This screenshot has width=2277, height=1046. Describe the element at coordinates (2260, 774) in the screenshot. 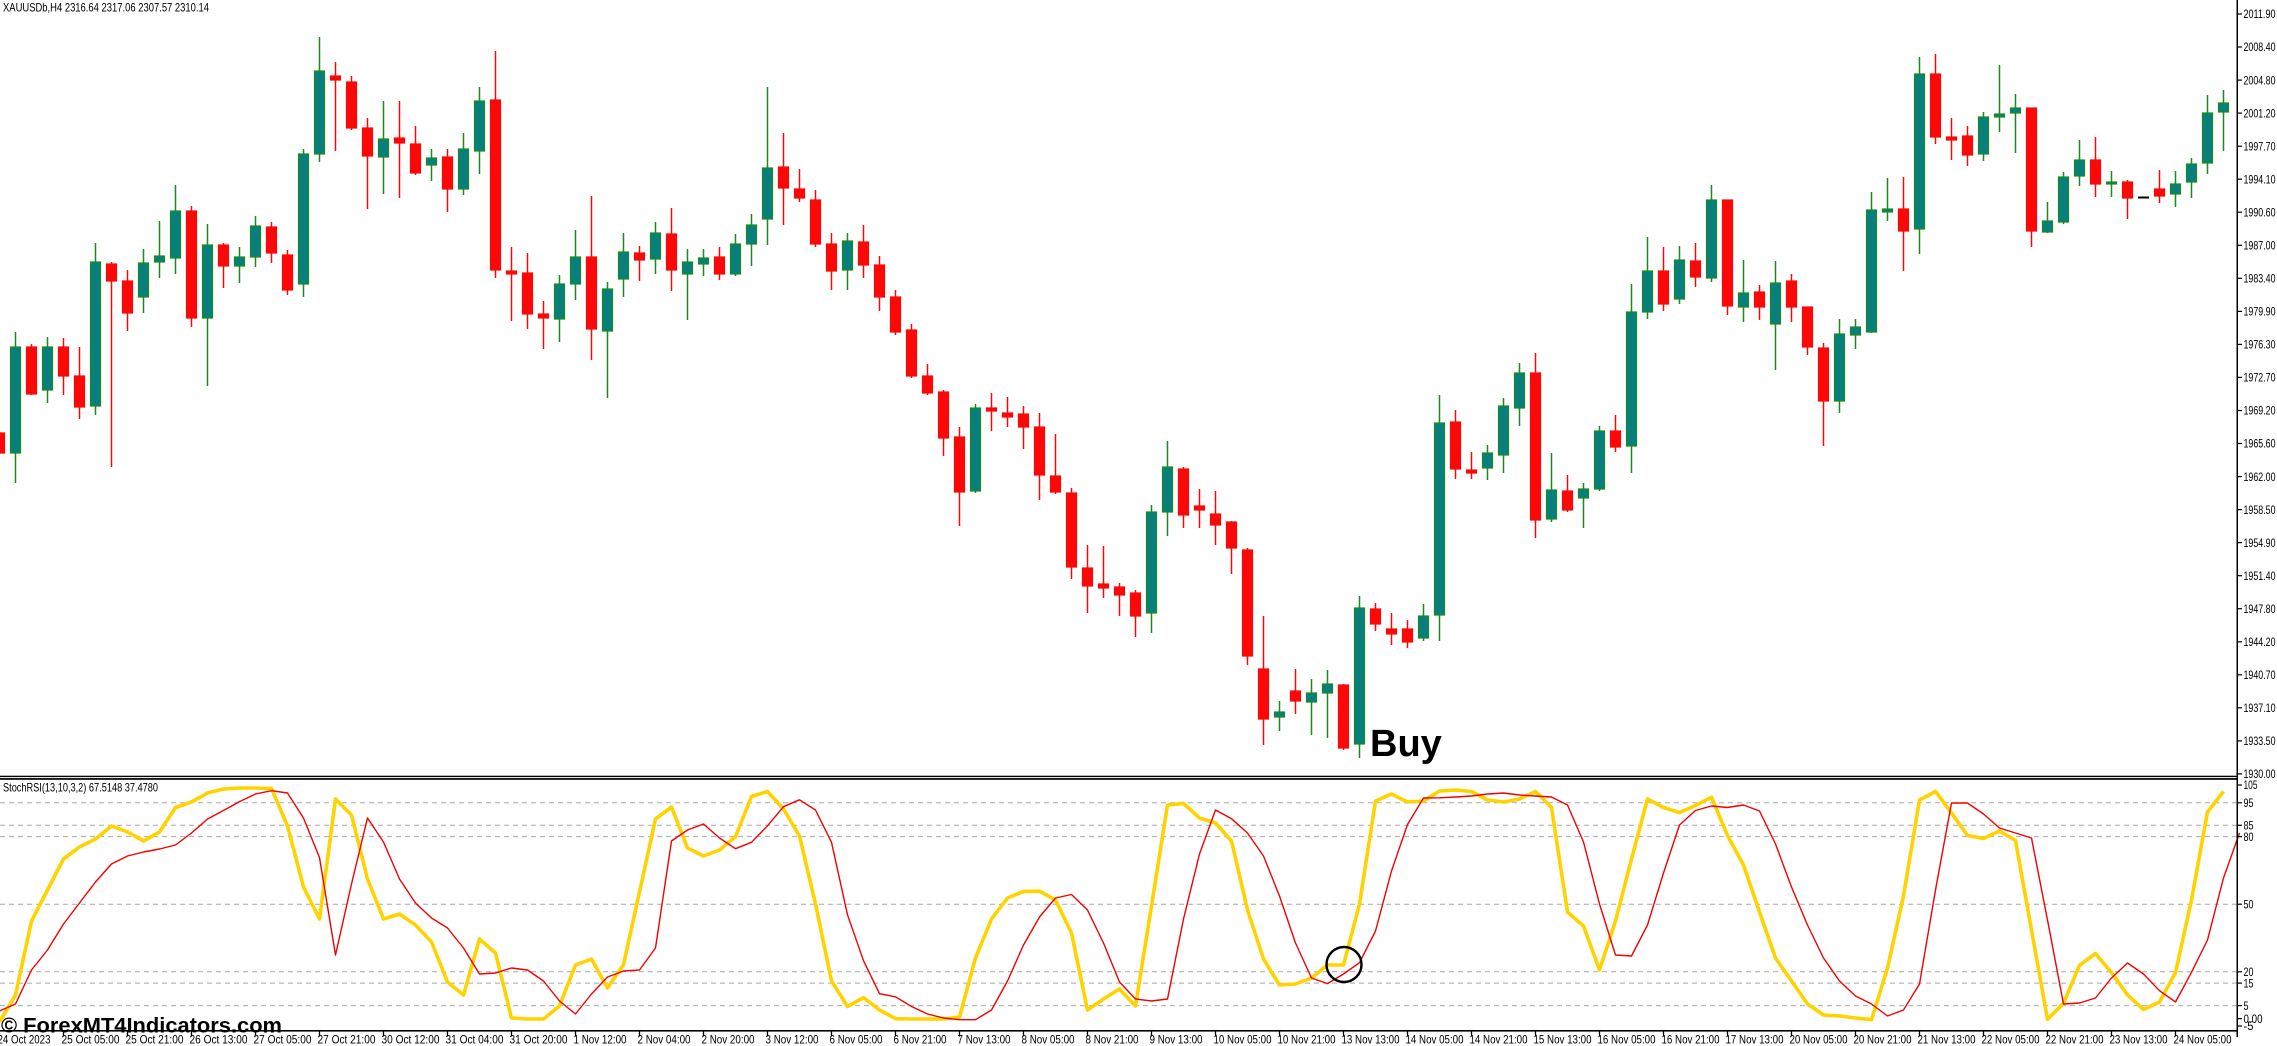

I see `svg-text: 1930.00` at that location.